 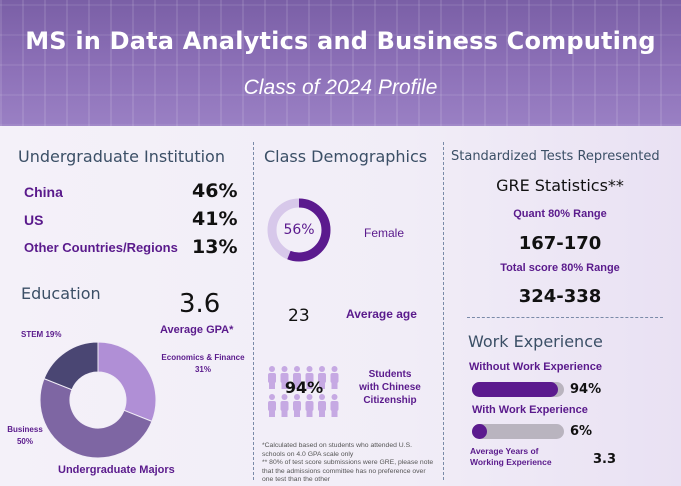 I want to click on work-title: Work Experience, so click(x=535, y=341).